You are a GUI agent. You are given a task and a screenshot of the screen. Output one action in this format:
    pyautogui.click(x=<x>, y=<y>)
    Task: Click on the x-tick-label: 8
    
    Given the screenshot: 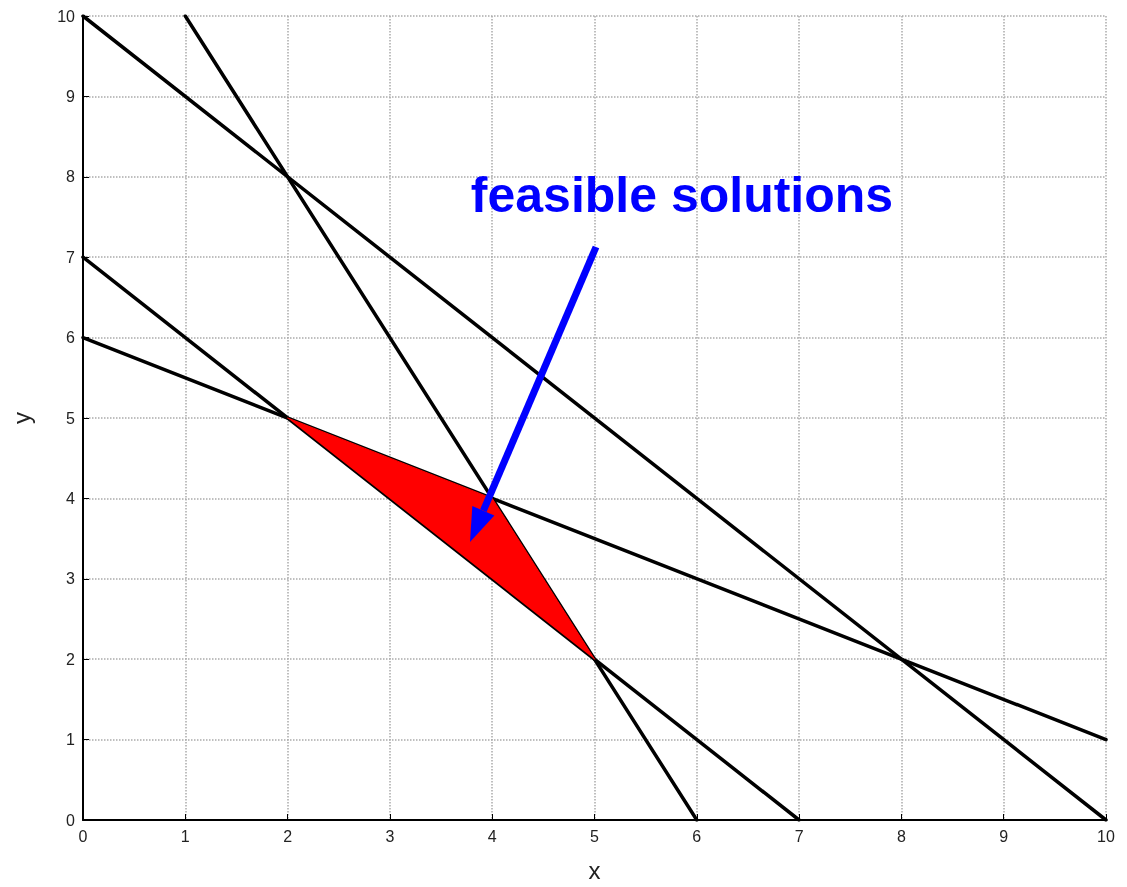 What is the action you would take?
    pyautogui.click(x=901, y=836)
    